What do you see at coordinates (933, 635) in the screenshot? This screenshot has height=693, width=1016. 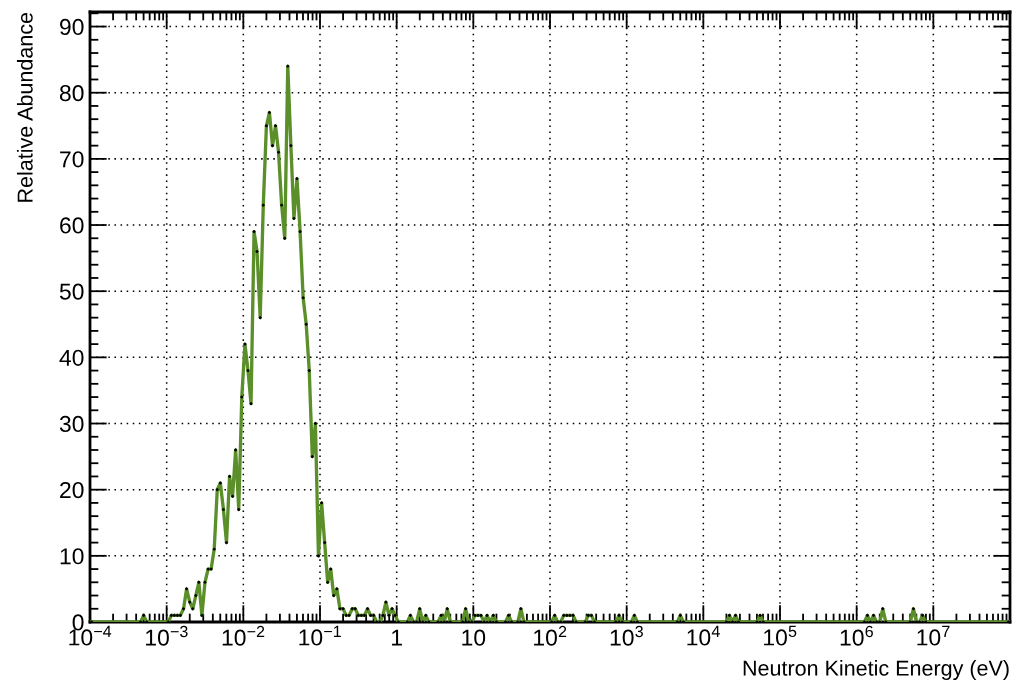 I see `x-tick-label: 10$^{7}$` at bounding box center [933, 635].